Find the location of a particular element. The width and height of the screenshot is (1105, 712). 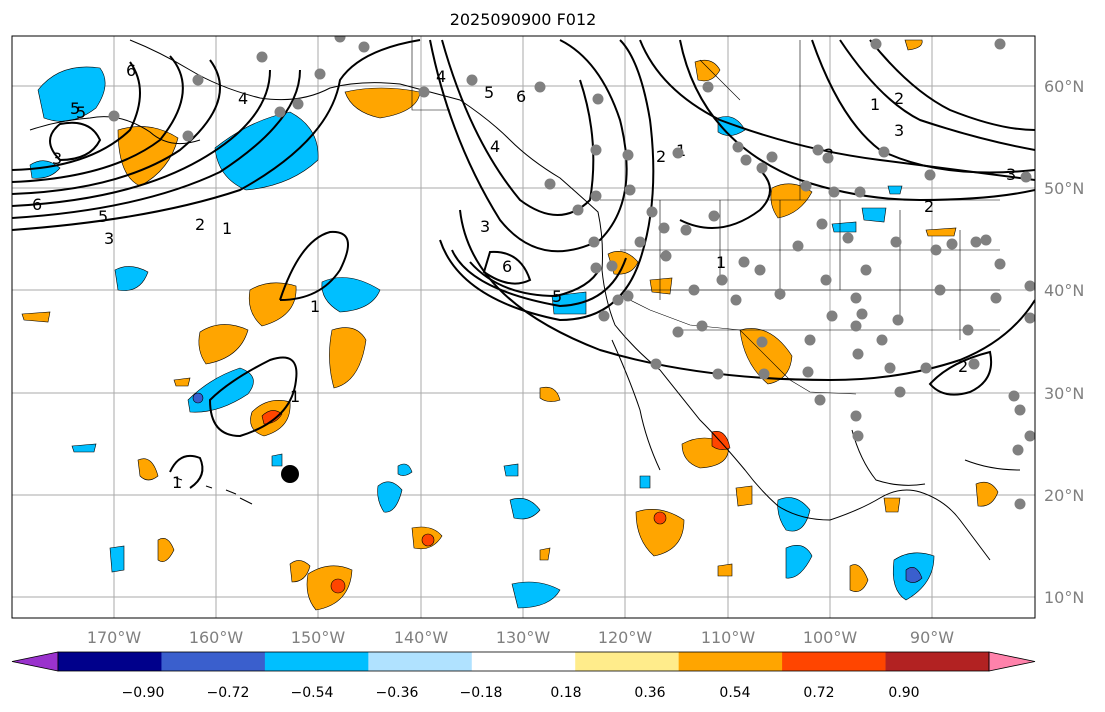

colorbar-extend-high is located at coordinates (1012, 661).